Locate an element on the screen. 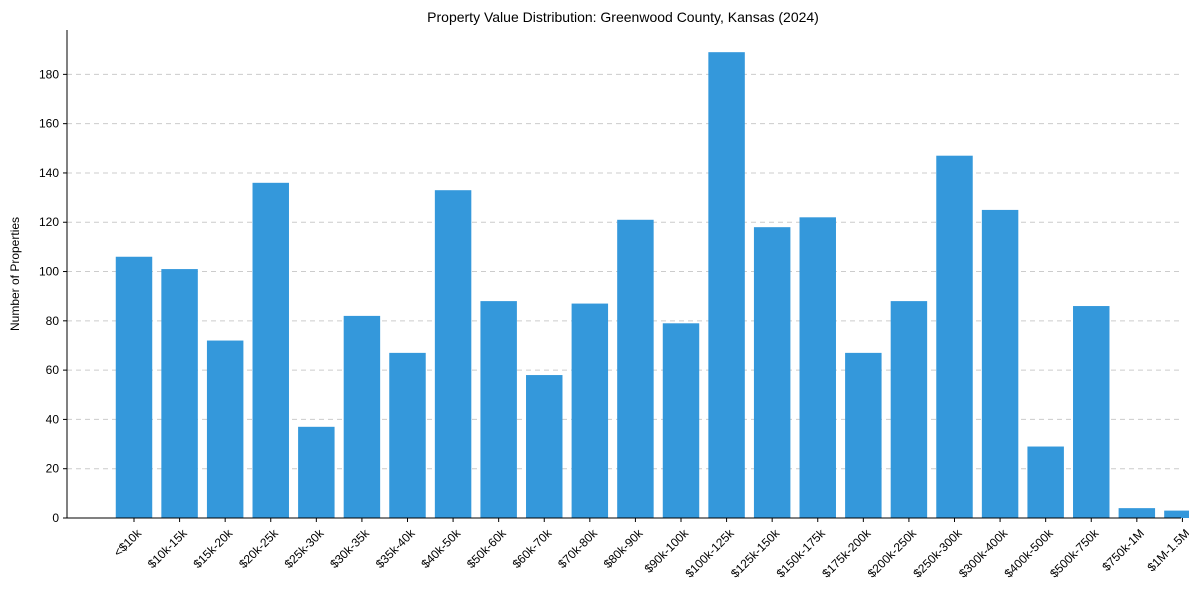 The height and width of the screenshot is (590, 1189). y-tick-label: 160 is located at coordinates (49, 124).